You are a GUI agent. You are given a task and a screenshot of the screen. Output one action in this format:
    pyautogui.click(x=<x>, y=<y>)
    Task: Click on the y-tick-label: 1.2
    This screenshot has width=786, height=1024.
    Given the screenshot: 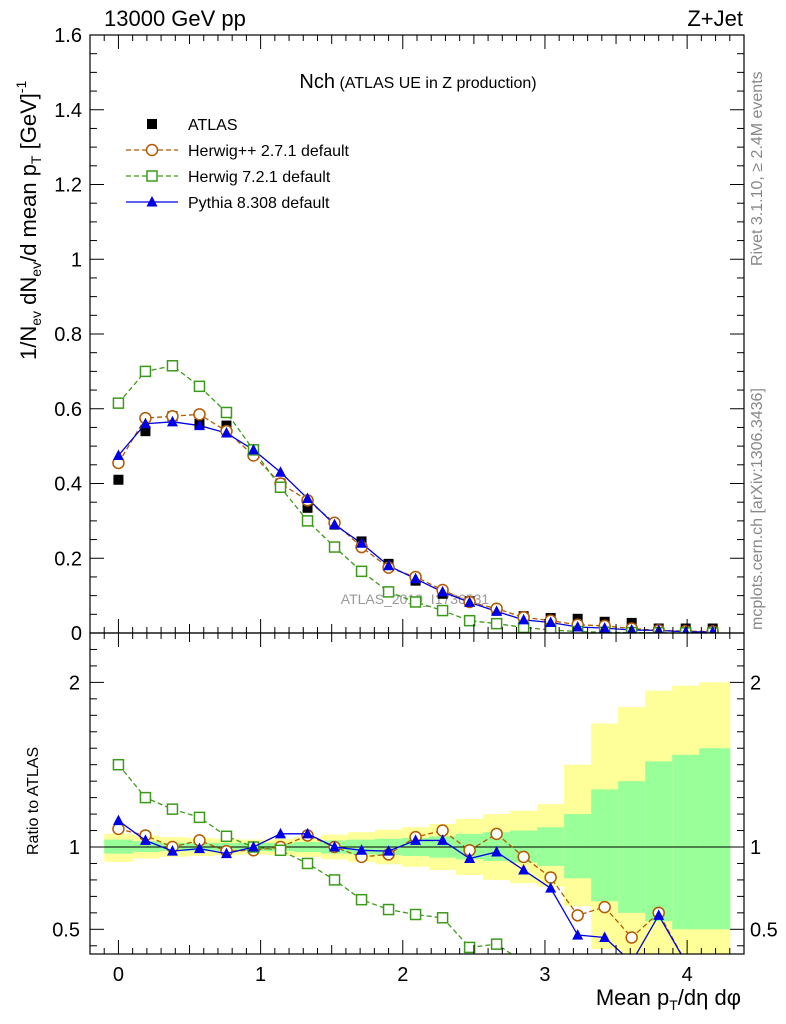 What is the action you would take?
    pyautogui.click(x=68, y=186)
    